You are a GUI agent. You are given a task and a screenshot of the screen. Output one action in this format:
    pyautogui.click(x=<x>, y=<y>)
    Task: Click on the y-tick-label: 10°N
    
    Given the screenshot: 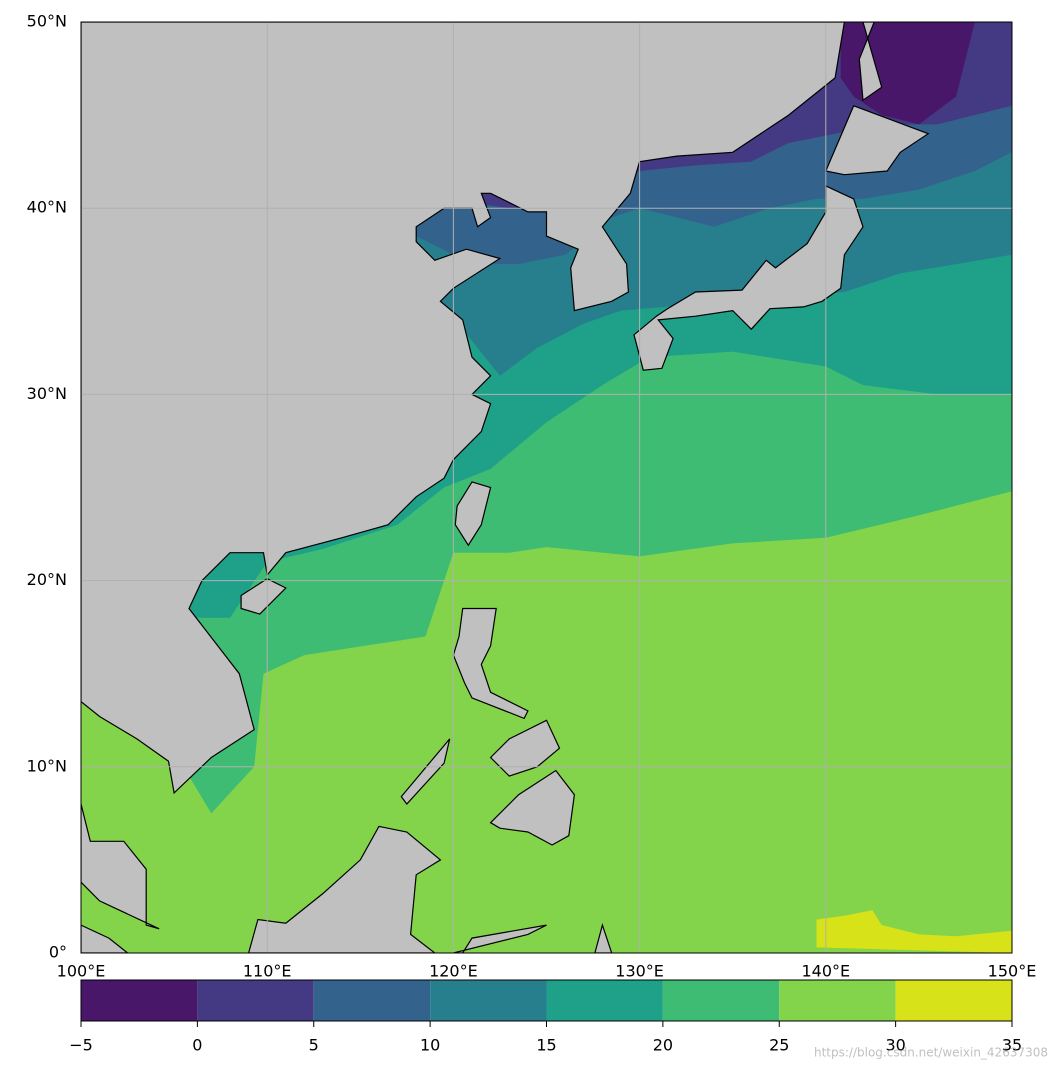 What is the action you would take?
    pyautogui.click(x=47, y=765)
    